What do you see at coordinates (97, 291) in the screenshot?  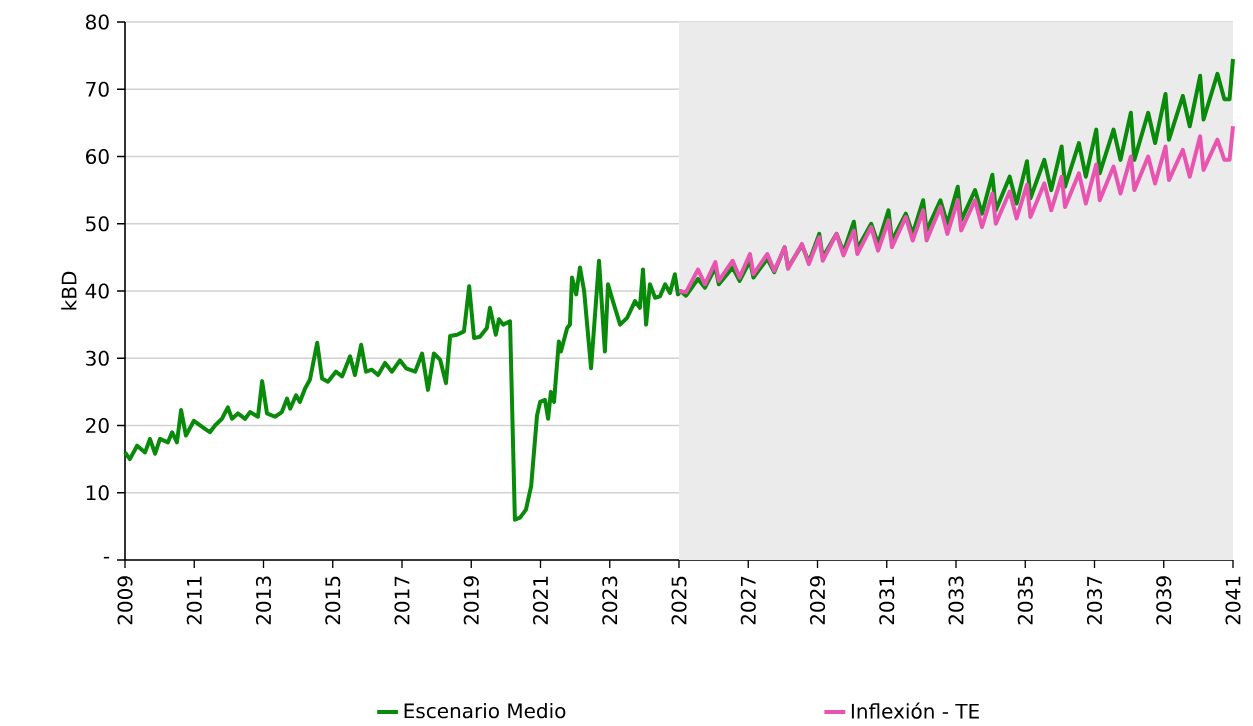 I see `y-tick-label: 40` at bounding box center [97, 291].